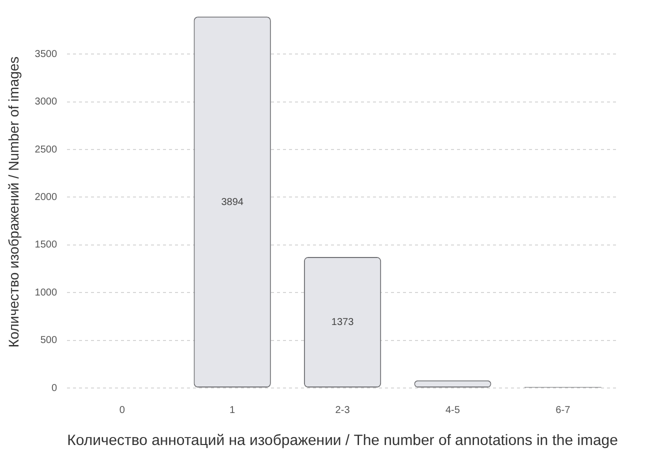 Image resolution: width=658 pixels, height=452 pixels. Describe the element at coordinates (46, 102) in the screenshot. I see `y-tick-label: 3000` at that location.